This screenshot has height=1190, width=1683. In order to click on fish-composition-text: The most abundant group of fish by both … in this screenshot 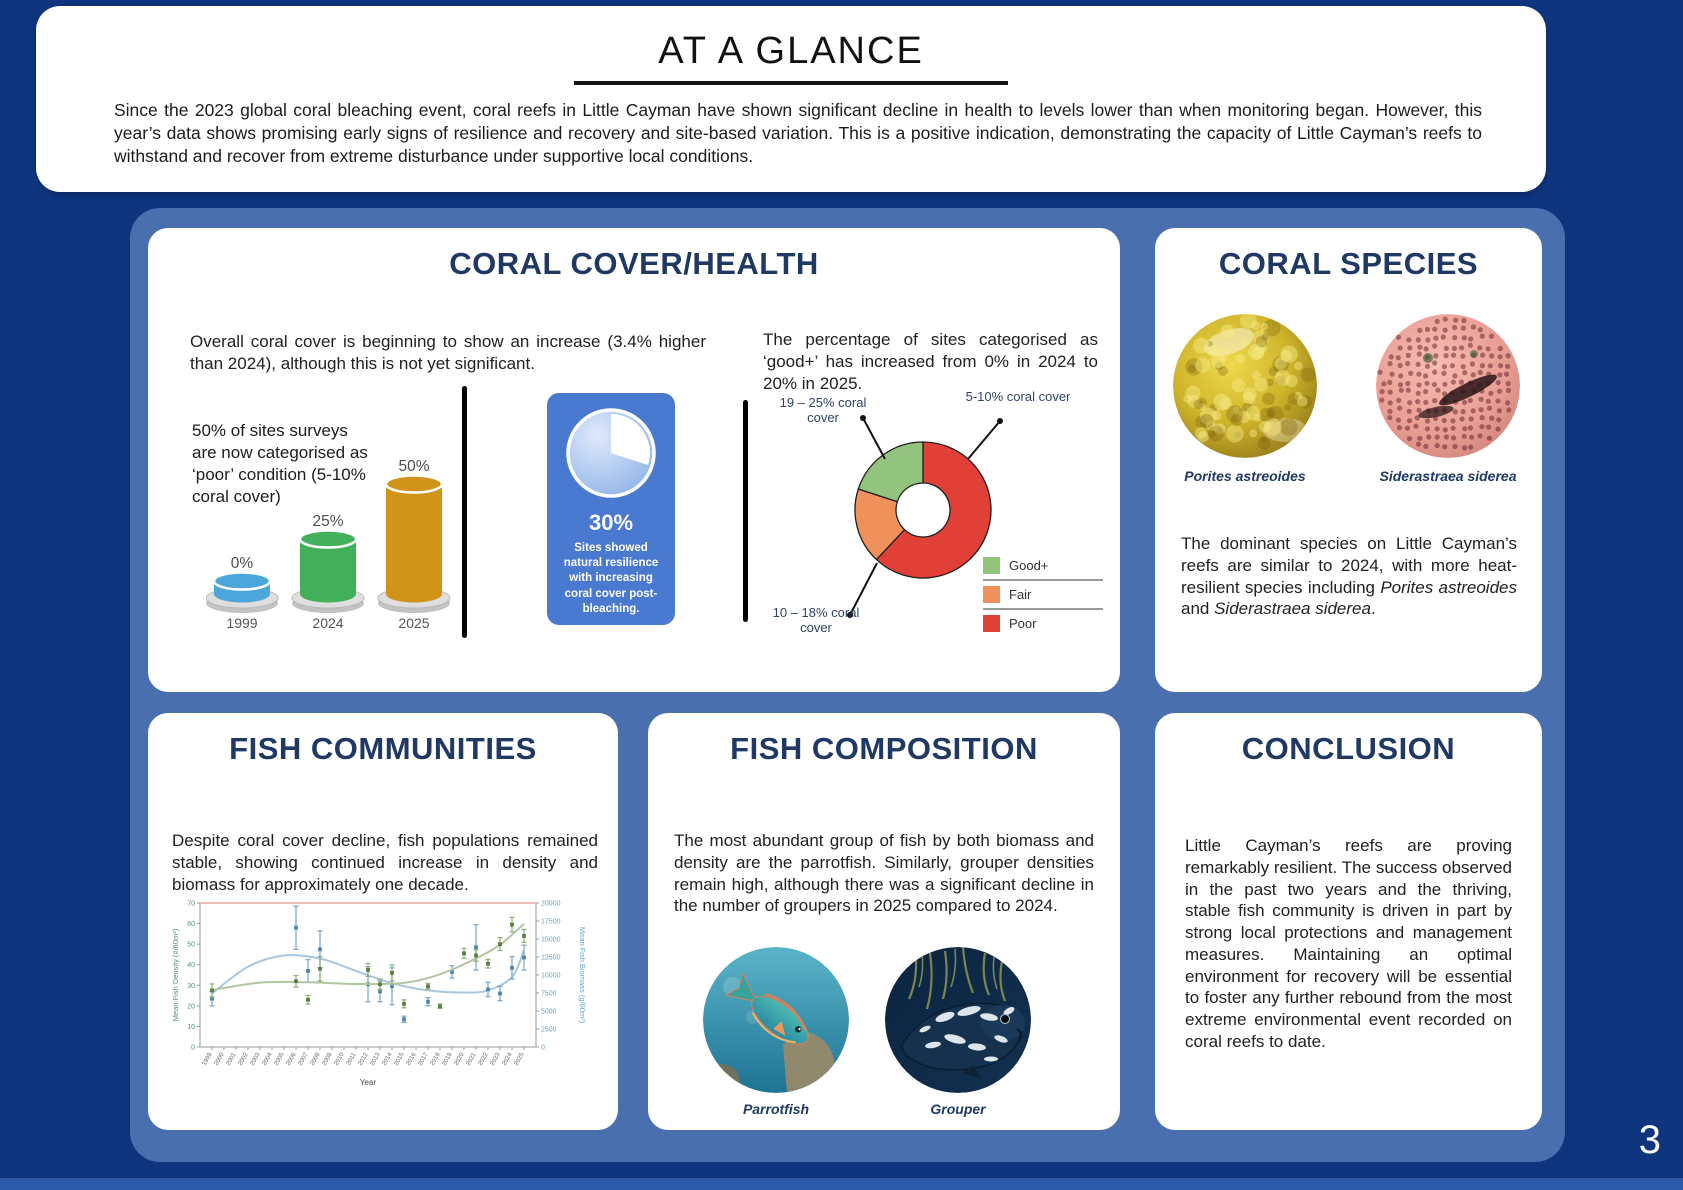, I will do `click(884, 873)`.